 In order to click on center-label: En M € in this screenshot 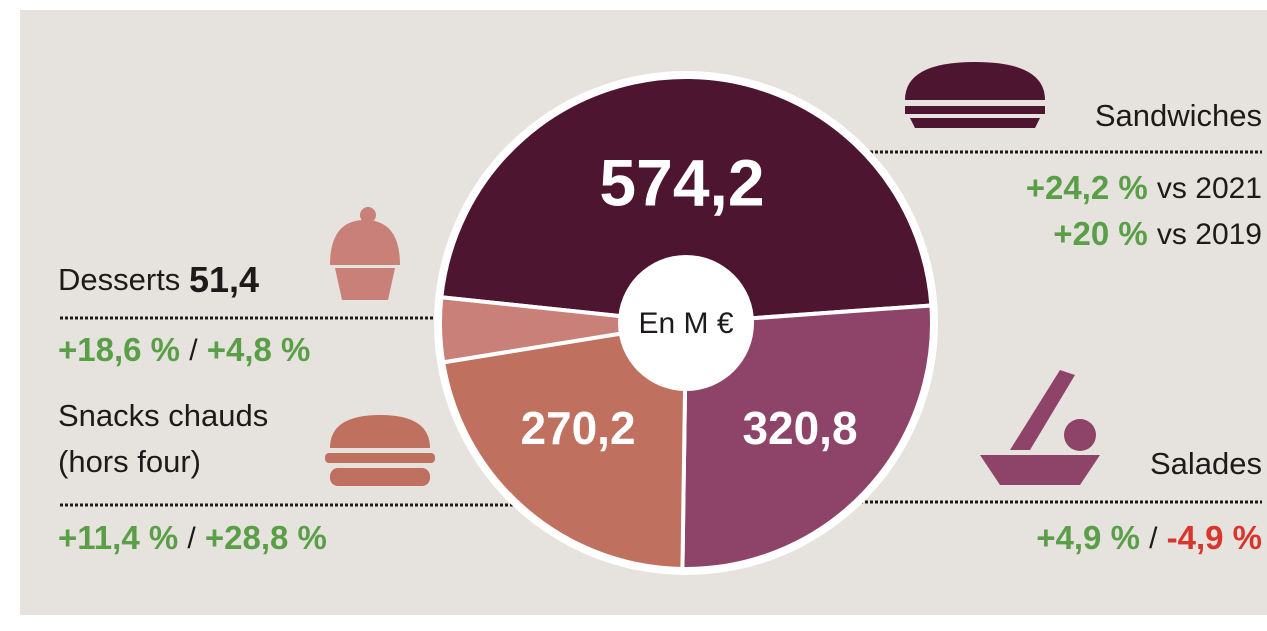, I will do `click(685, 323)`.